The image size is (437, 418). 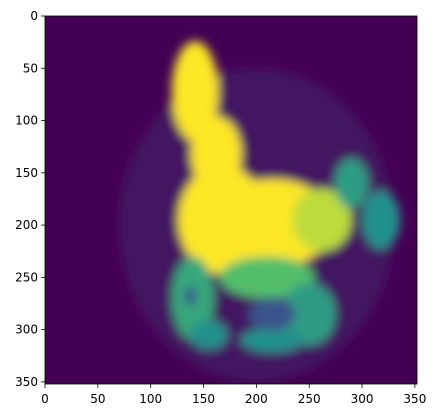 What do you see at coordinates (26, 173) in the screenshot?
I see `y-tick-label: 150` at bounding box center [26, 173].